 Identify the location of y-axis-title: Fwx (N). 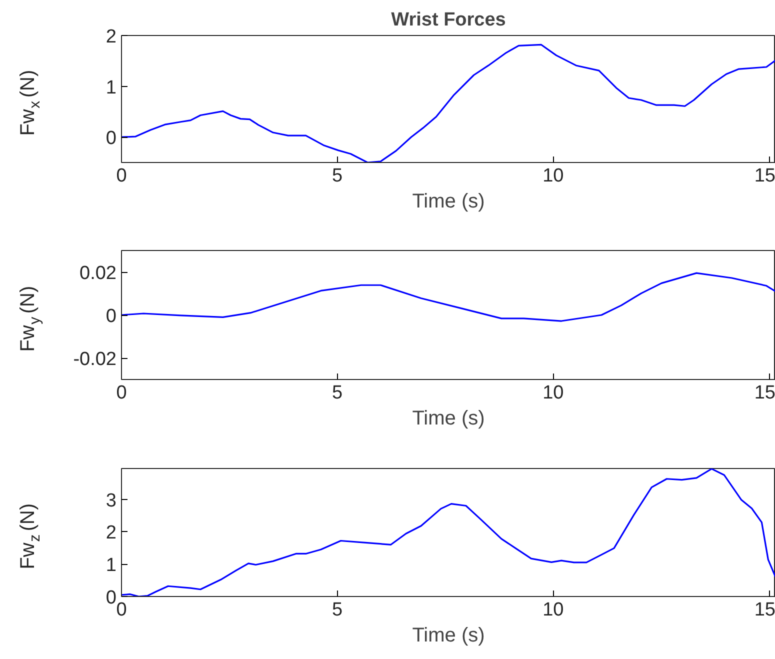
(30, 103).